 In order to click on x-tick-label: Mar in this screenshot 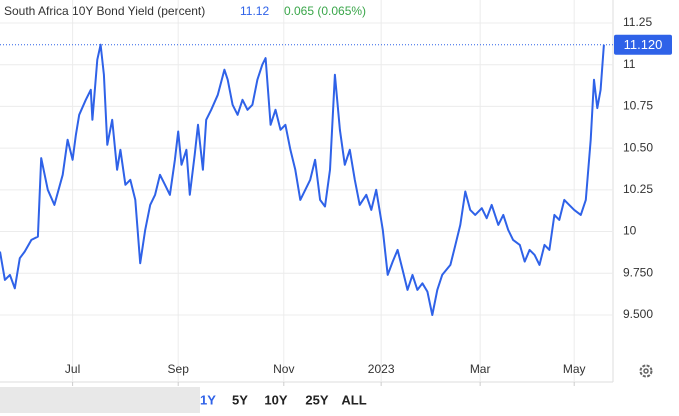, I will do `click(480, 369)`.